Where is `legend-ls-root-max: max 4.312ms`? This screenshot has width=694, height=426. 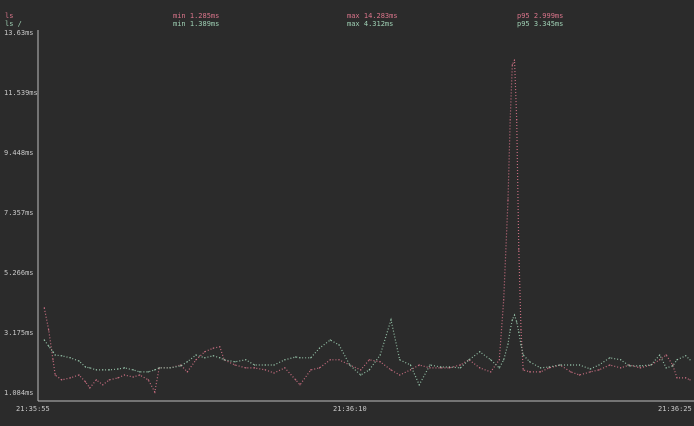 legend-ls-root-max: max 4.312ms is located at coordinates (370, 24).